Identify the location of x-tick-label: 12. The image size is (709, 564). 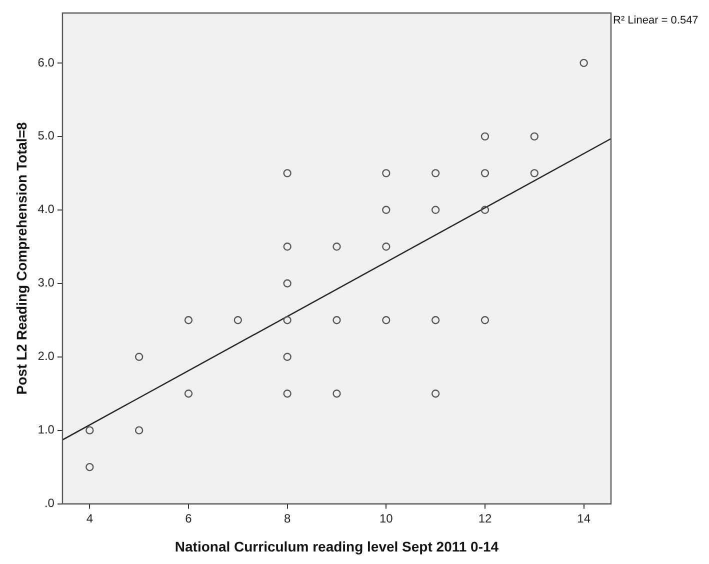
(485, 518).